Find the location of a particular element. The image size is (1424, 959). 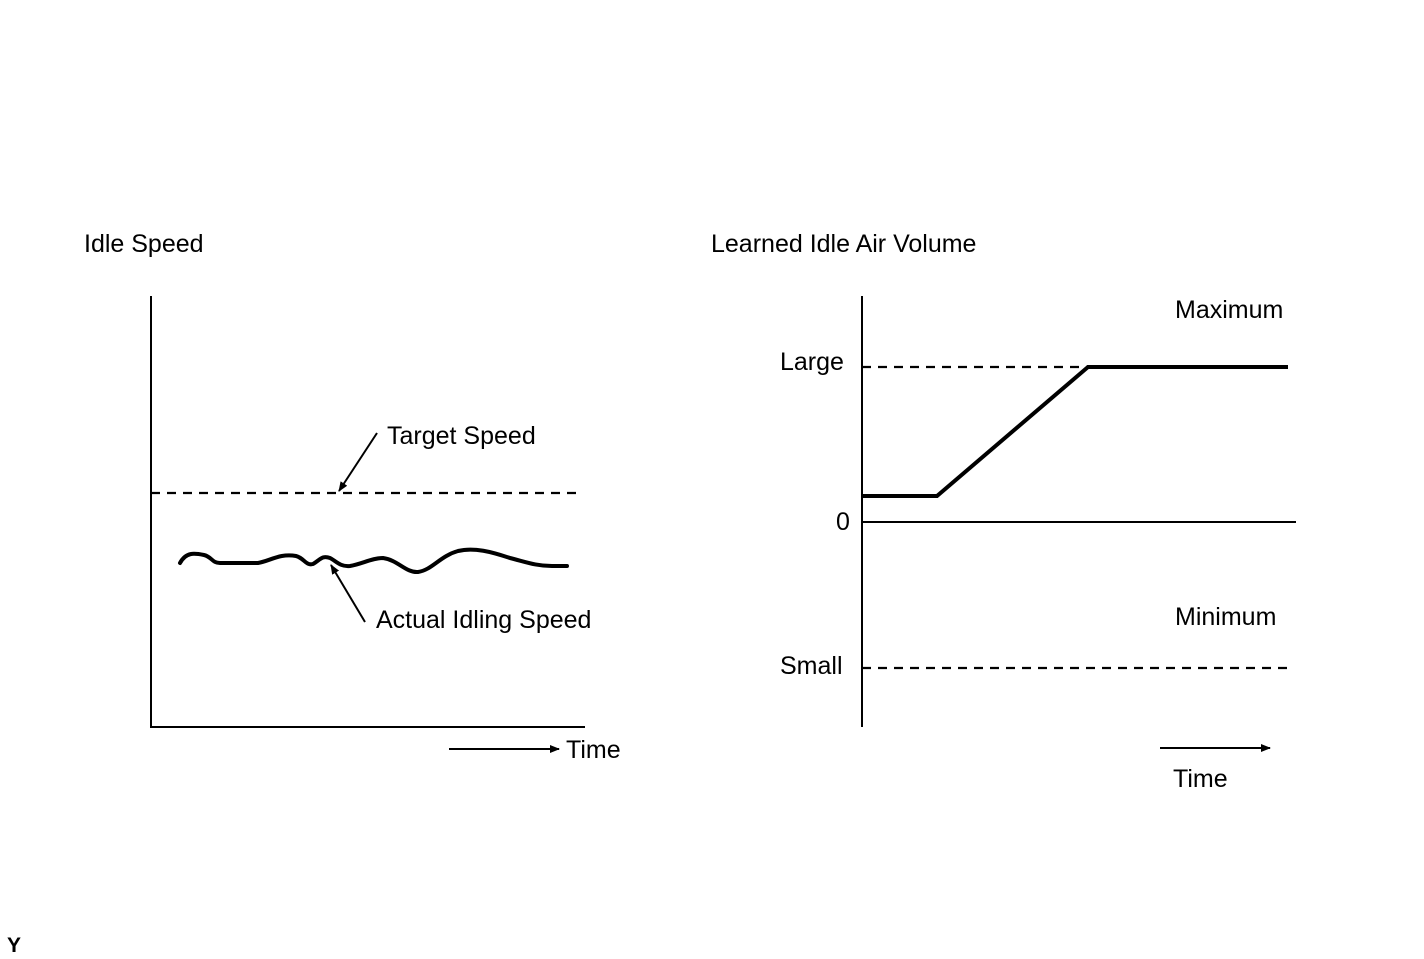

maximum-label: Maximum is located at coordinates (1229, 310).